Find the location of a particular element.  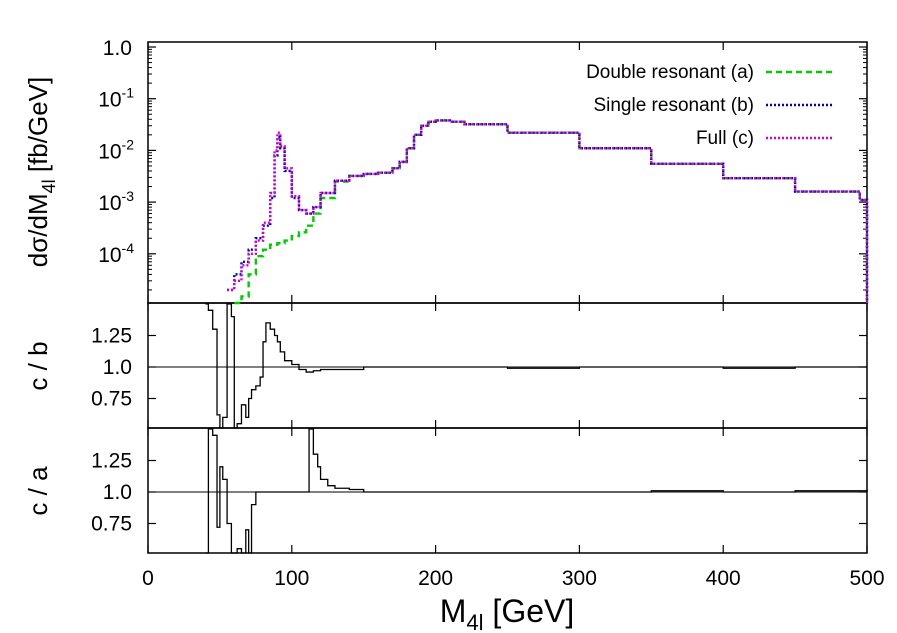

main-y-tick-label: 10⁻⁴ is located at coordinates (116, 253).